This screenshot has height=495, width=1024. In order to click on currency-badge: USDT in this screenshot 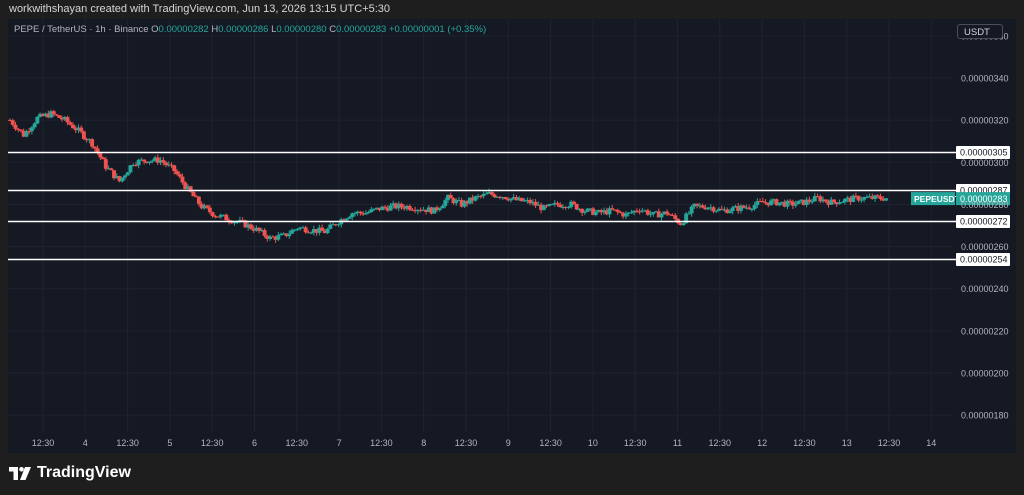, I will do `click(980, 31)`.